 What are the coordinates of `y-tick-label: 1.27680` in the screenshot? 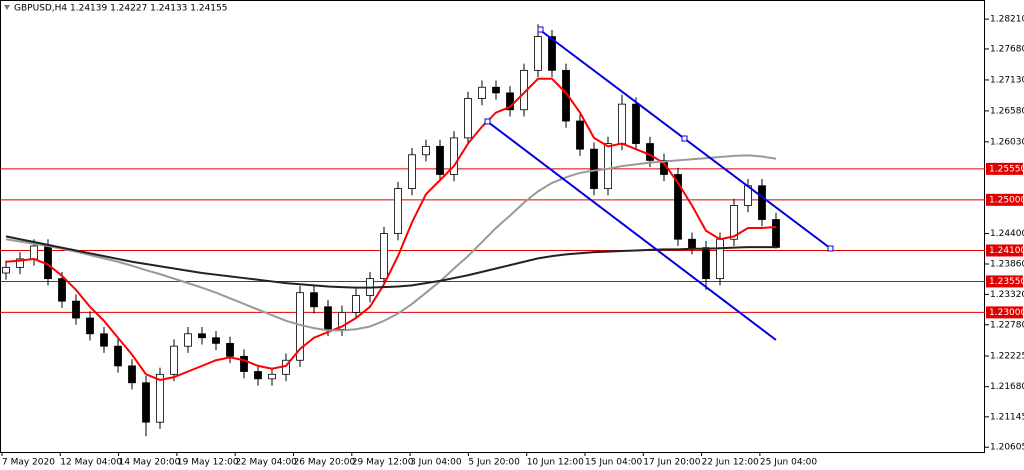 It's located at (1007, 49).